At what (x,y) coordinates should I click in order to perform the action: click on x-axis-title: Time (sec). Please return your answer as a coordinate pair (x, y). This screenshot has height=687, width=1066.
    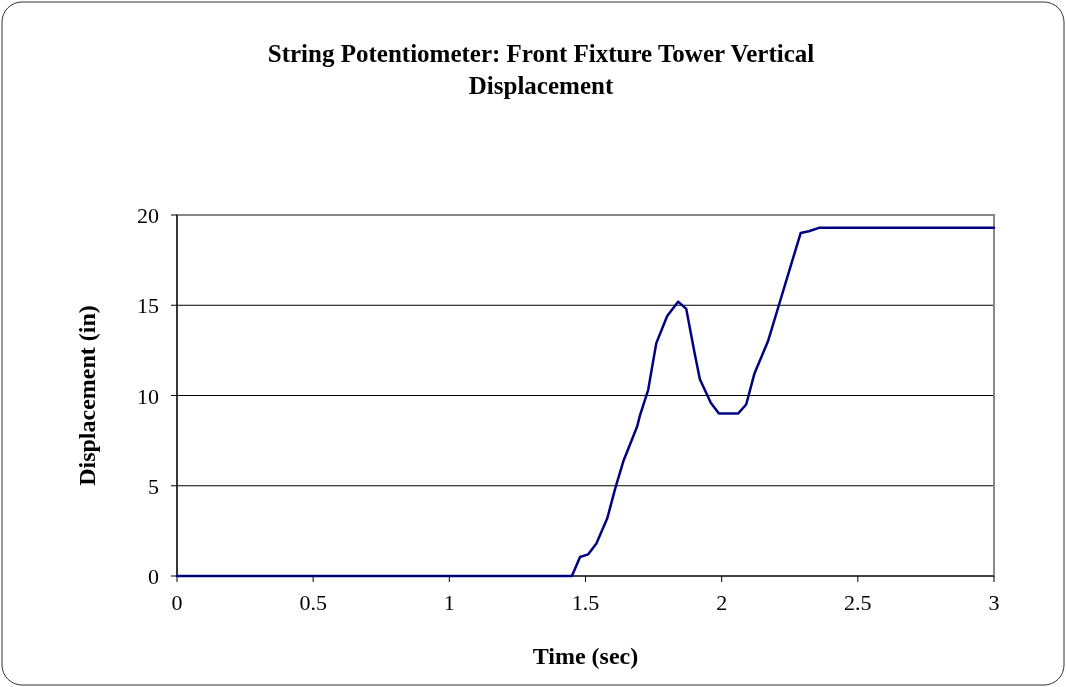
    Looking at the image, I should click on (585, 656).